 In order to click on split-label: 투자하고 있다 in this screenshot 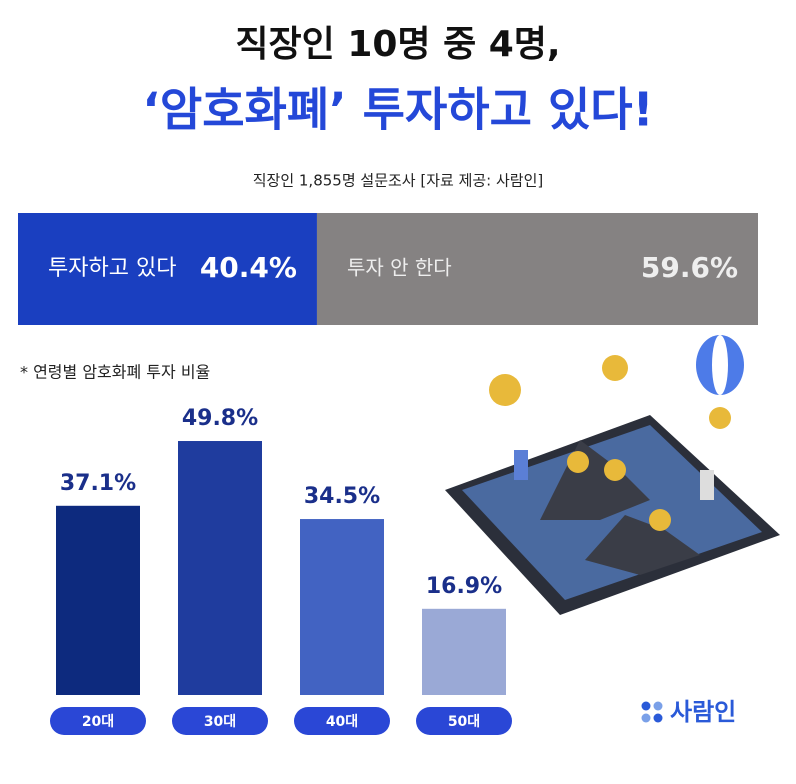, I will do `click(112, 268)`.